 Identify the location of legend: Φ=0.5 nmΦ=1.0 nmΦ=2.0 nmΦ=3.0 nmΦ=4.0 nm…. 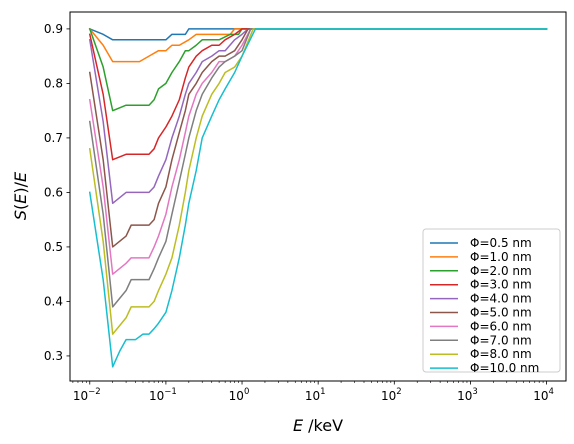
(491, 301).